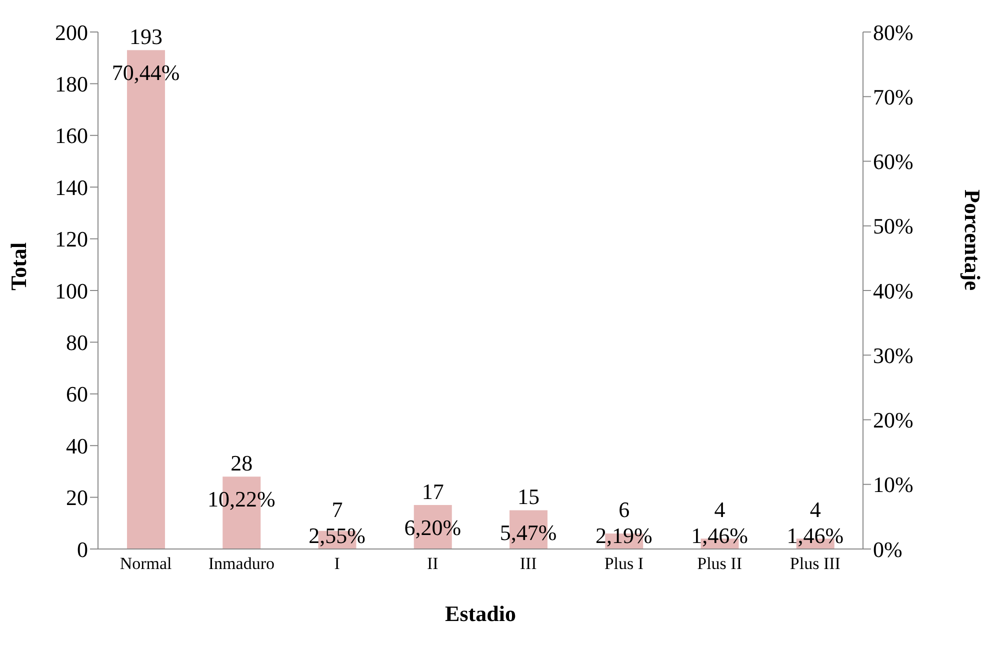 Image resolution: width=991 pixels, height=647 pixels. I want to click on y2-tick-label: 80%, so click(893, 32).